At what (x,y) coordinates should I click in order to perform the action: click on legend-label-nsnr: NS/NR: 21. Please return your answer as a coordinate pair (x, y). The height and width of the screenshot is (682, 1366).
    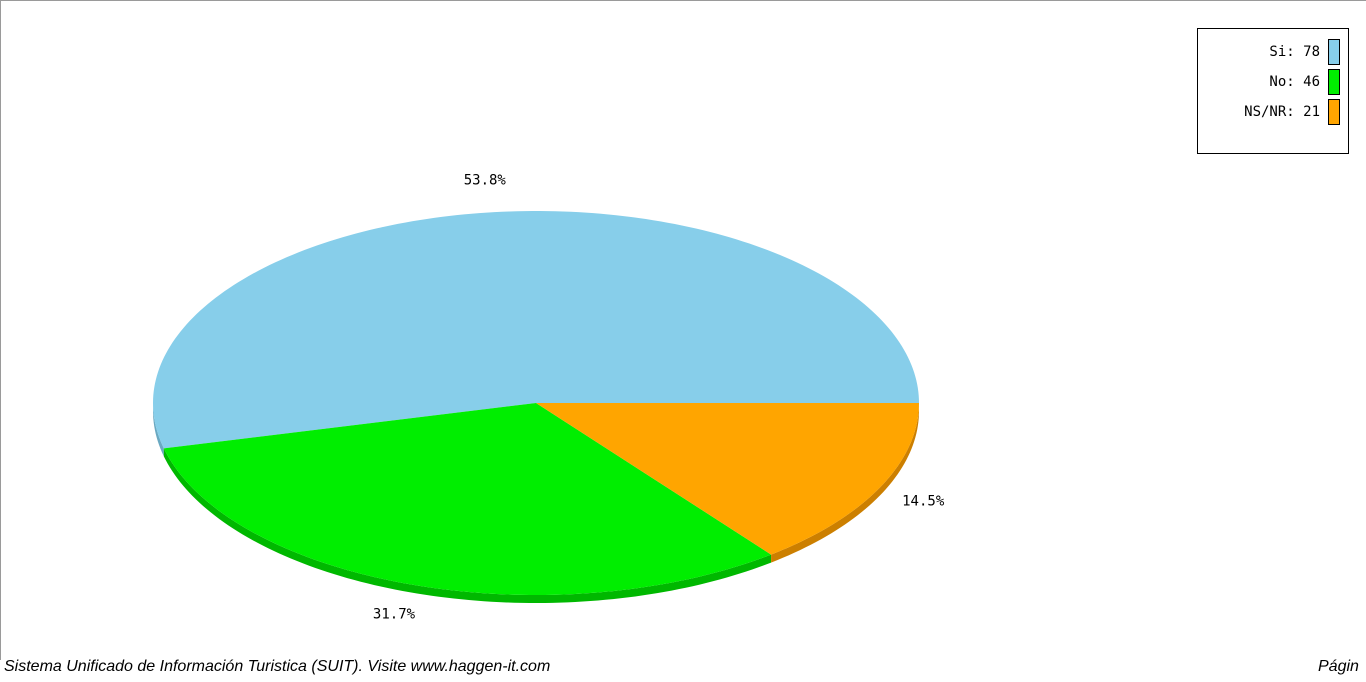
    Looking at the image, I should click on (1282, 112).